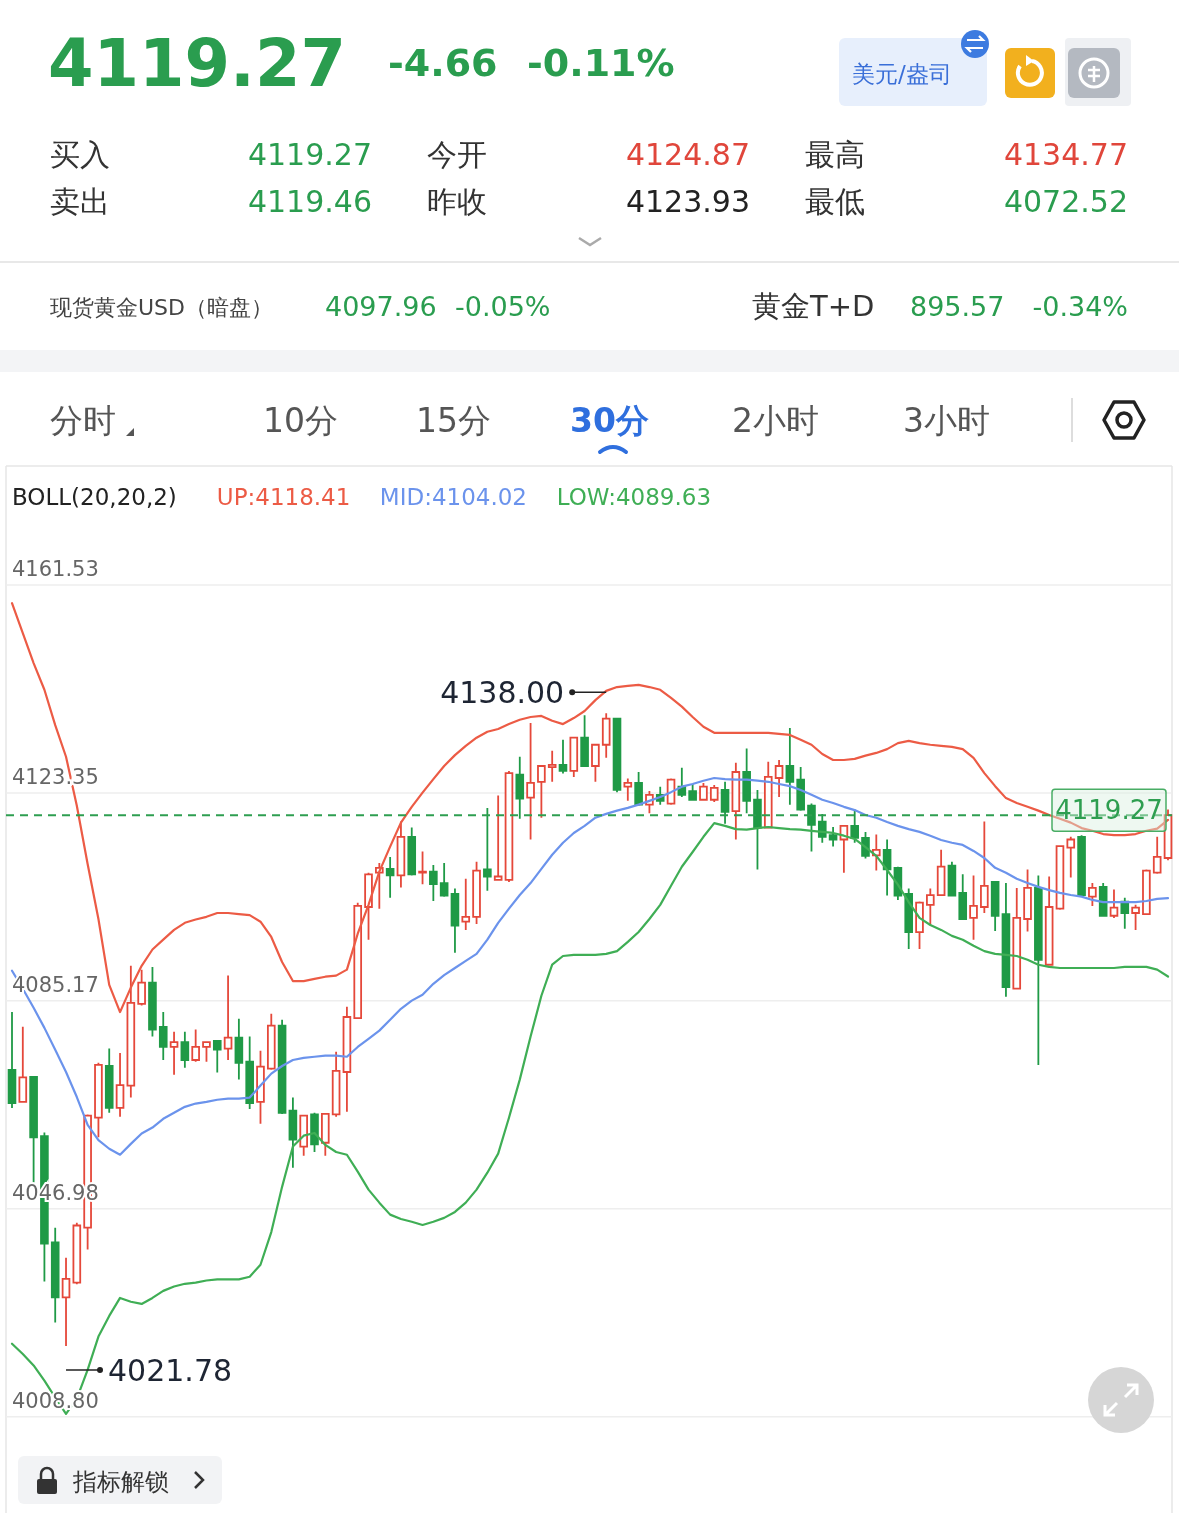 This screenshot has height=1513, width=1179. What do you see at coordinates (503, 306) in the screenshot?
I see `text: -0.05%` at bounding box center [503, 306].